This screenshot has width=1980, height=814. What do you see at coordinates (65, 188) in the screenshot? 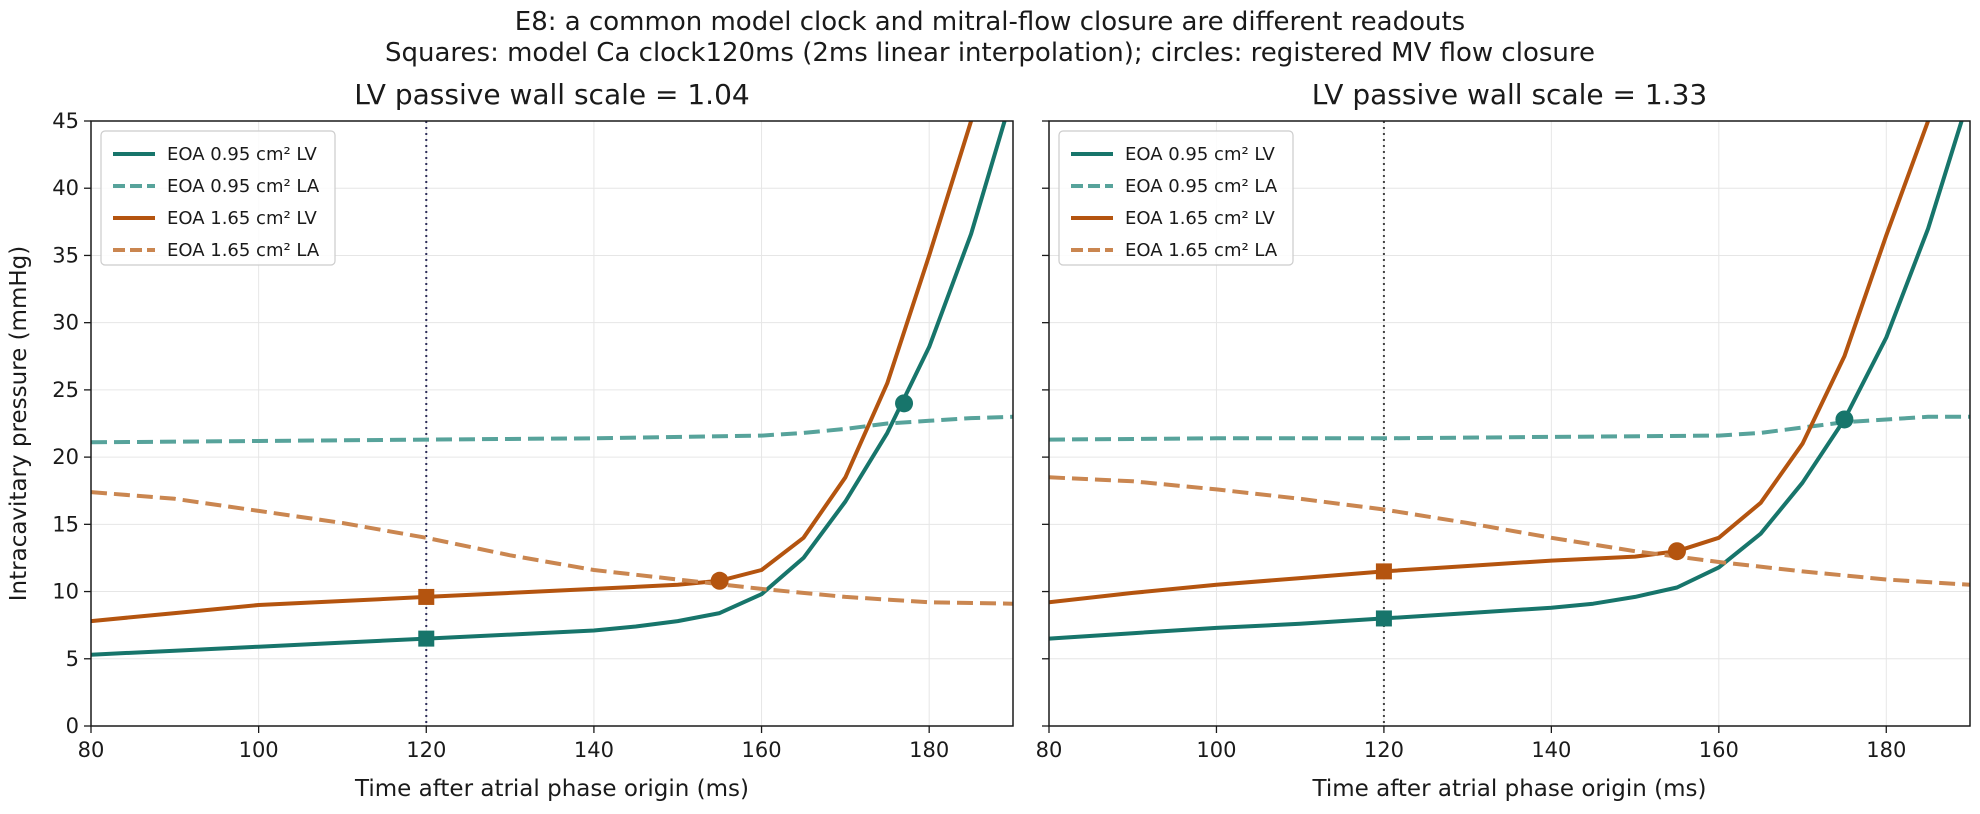
I see `y-tick-label: 40` at bounding box center [65, 188].